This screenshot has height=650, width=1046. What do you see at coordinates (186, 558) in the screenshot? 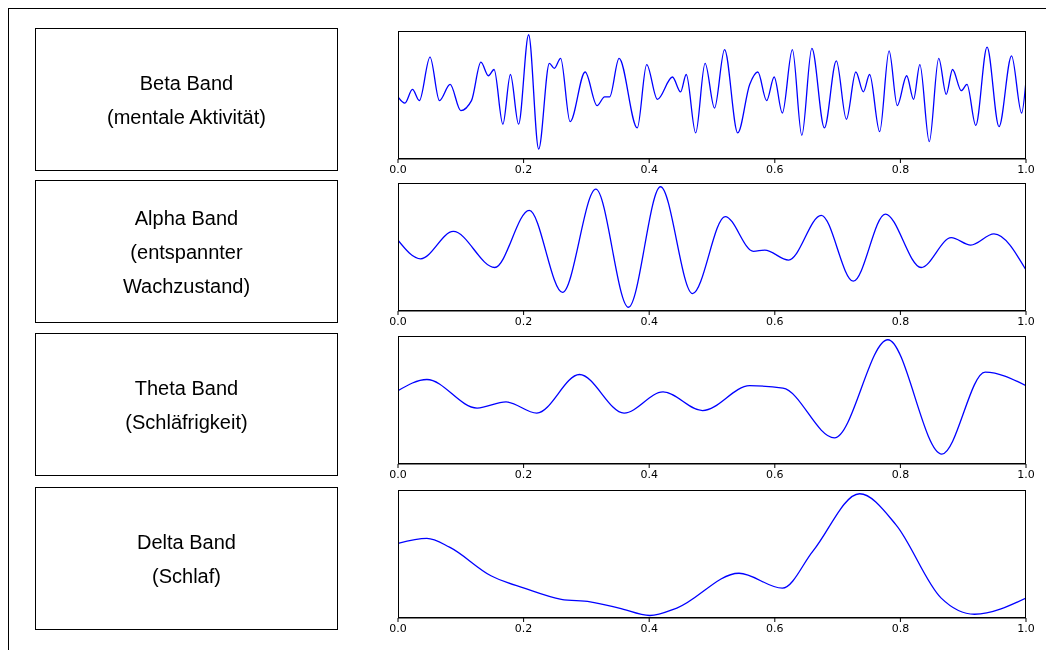
I see `label-box: Delta Band (Schlaf)` at bounding box center [186, 558].